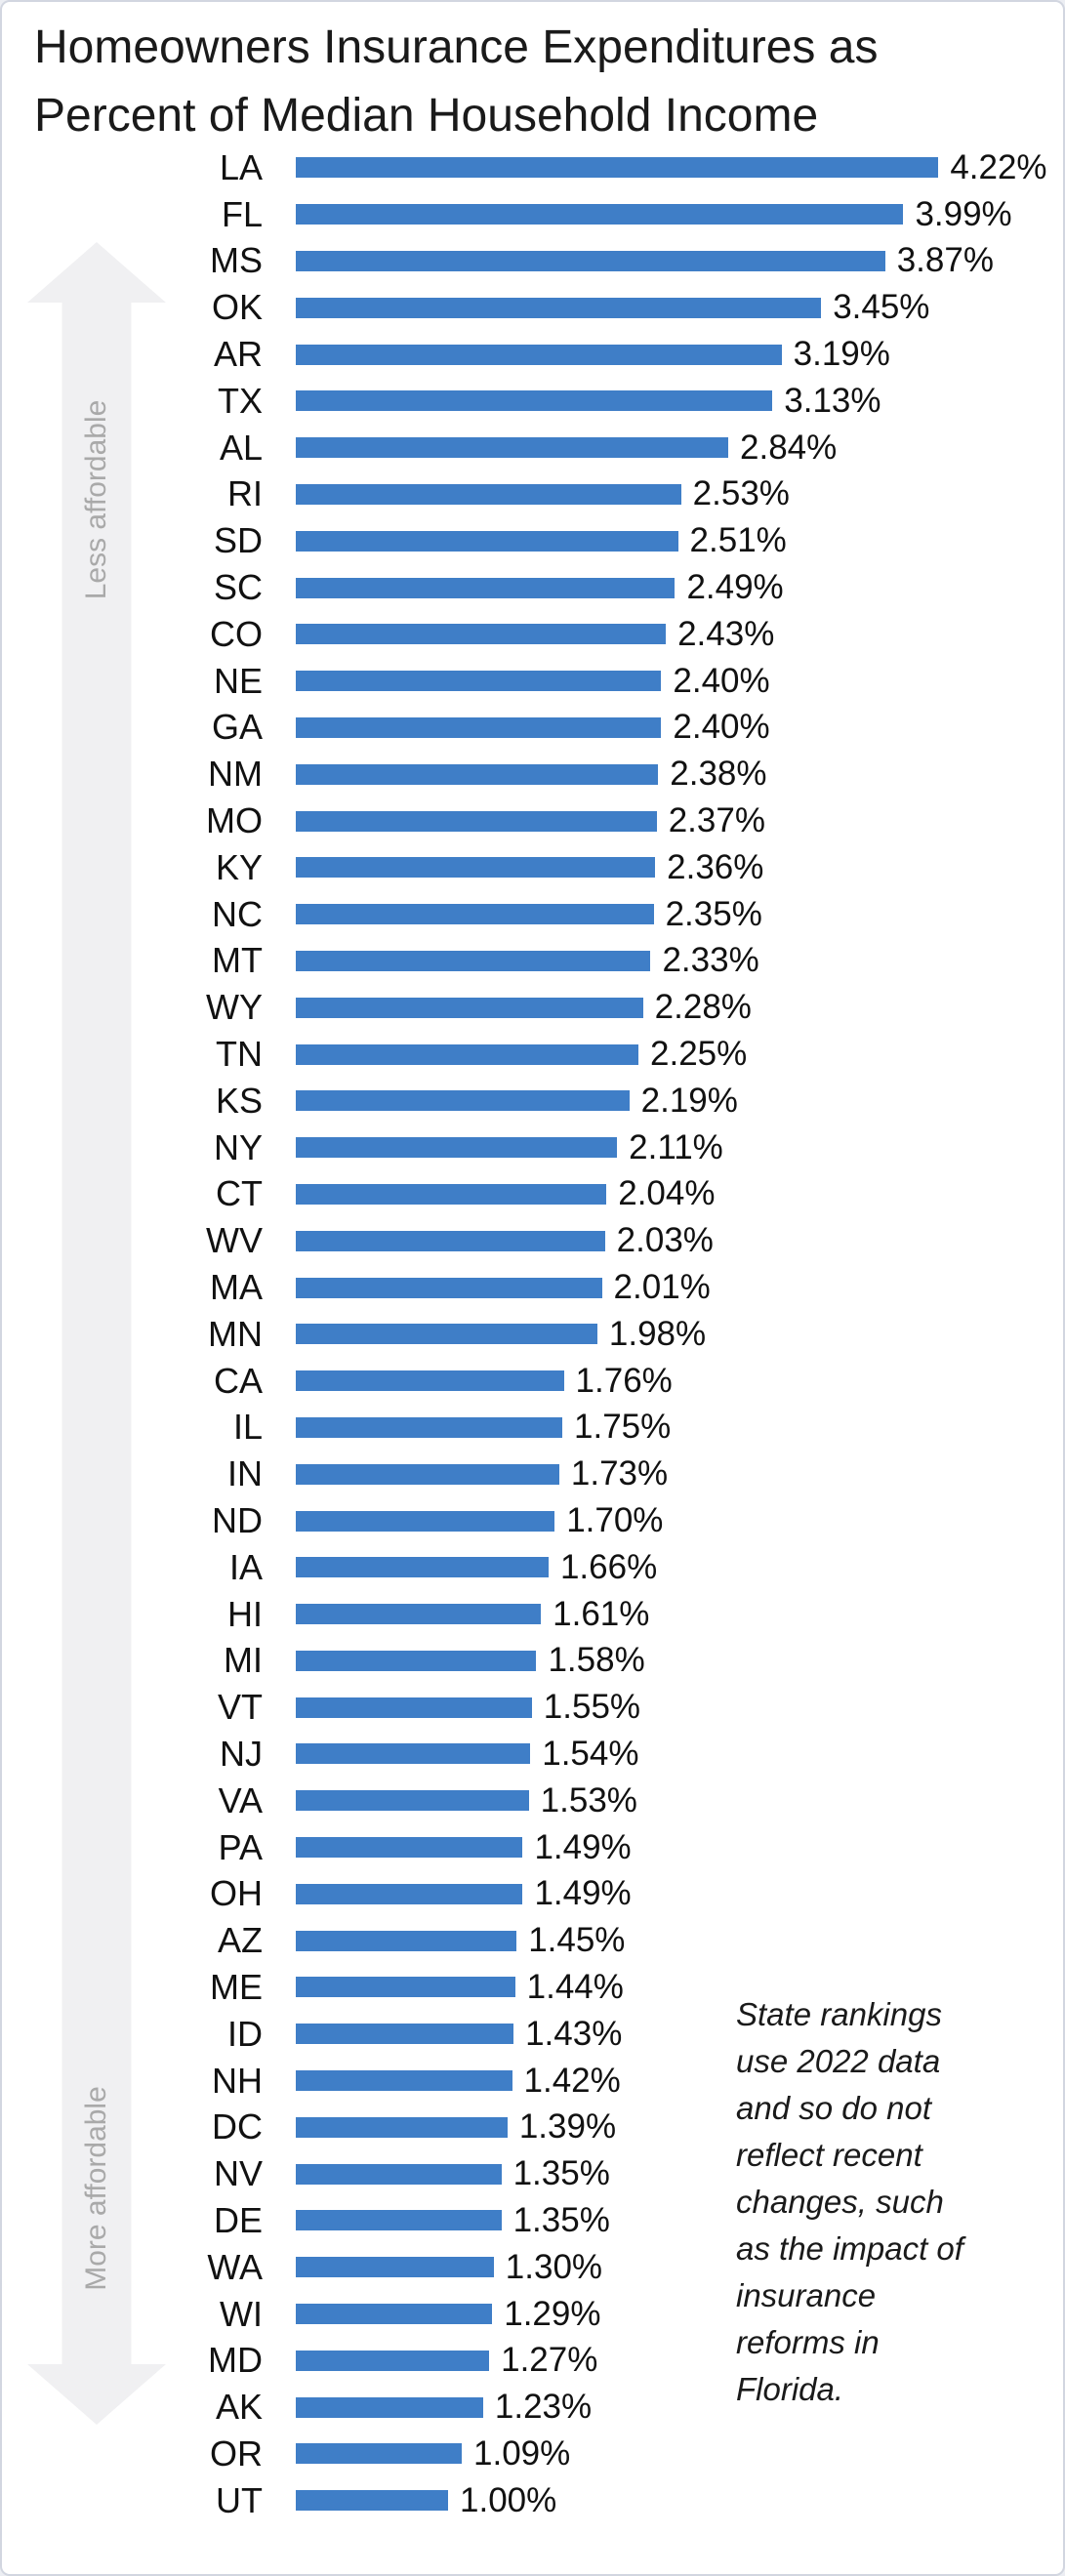  I want to click on bar-row: CT 2.04%, so click(532, 1194).